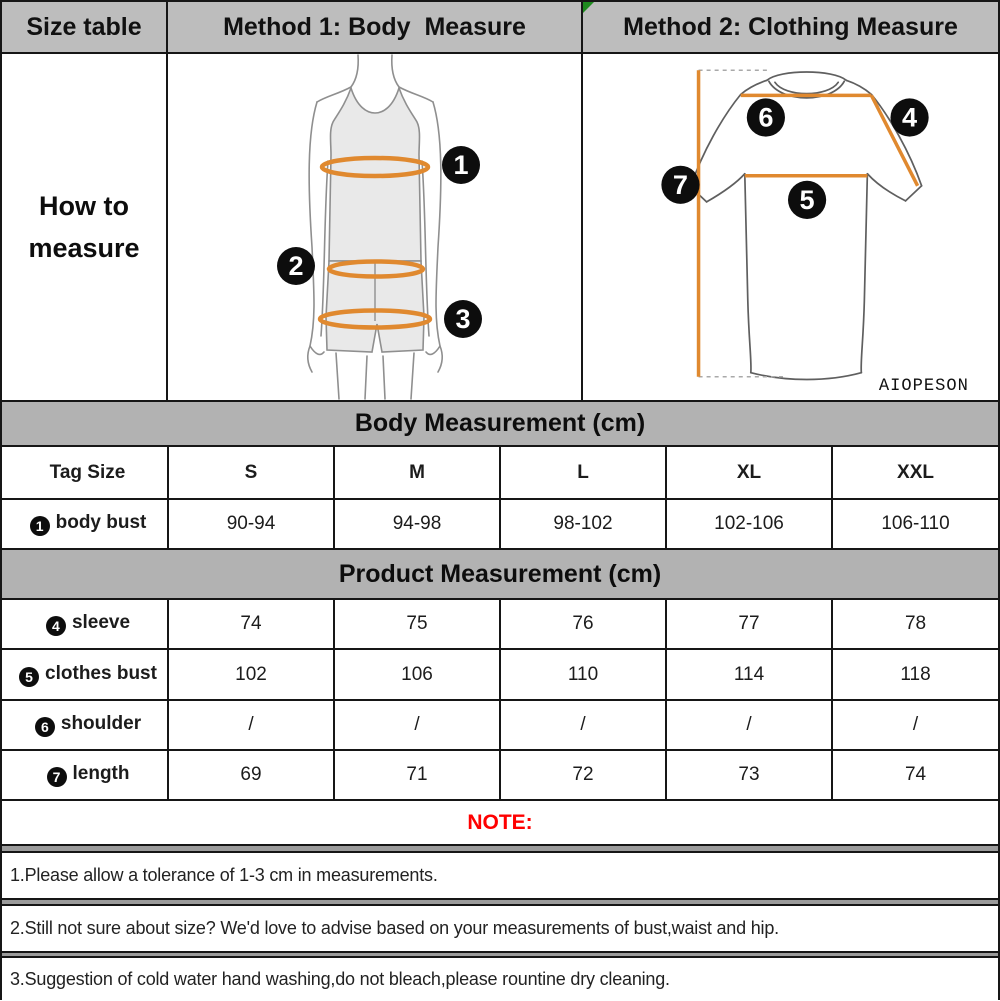 The height and width of the screenshot is (1001, 1000). I want to click on clothes-bust-row: 5 clothes bust 102 106 110 114 118, so click(500, 674).